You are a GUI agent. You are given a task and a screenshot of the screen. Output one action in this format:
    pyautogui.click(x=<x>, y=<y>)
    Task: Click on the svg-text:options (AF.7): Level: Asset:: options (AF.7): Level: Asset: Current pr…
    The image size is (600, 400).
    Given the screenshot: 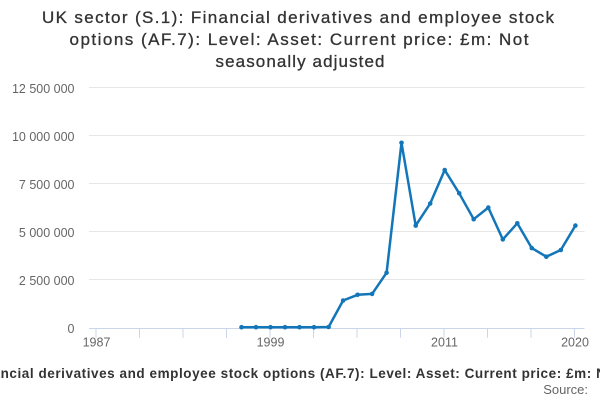 What is the action you would take?
    pyautogui.click(x=299, y=39)
    